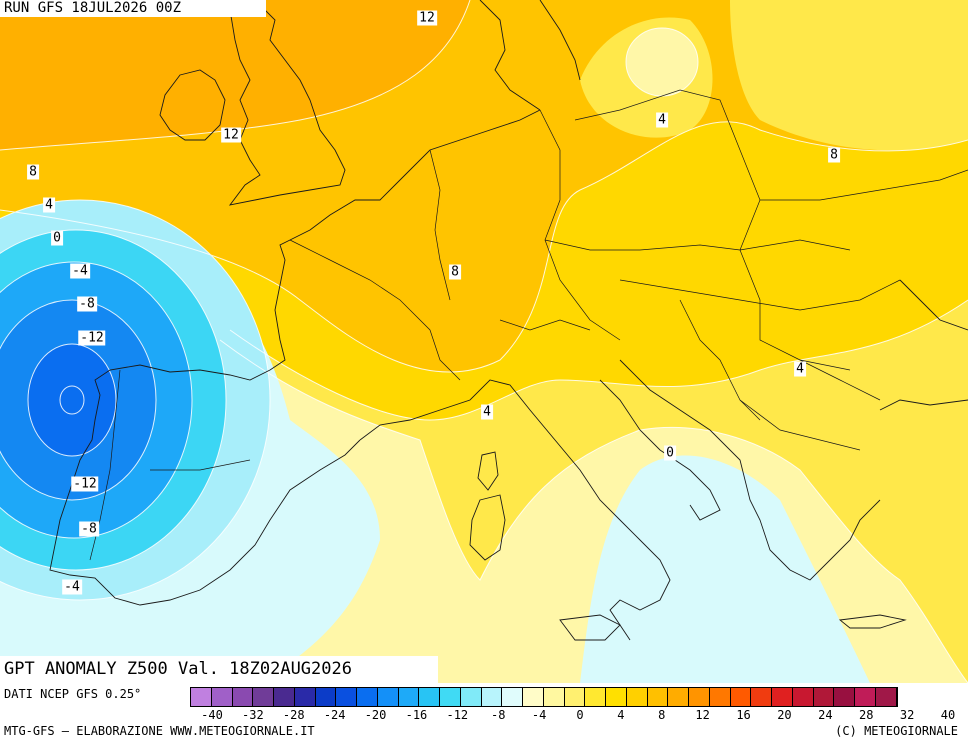 Image resolution: width=968 pixels, height=745 pixels. I want to click on colorbar-tick-label: 16, so click(743, 715).